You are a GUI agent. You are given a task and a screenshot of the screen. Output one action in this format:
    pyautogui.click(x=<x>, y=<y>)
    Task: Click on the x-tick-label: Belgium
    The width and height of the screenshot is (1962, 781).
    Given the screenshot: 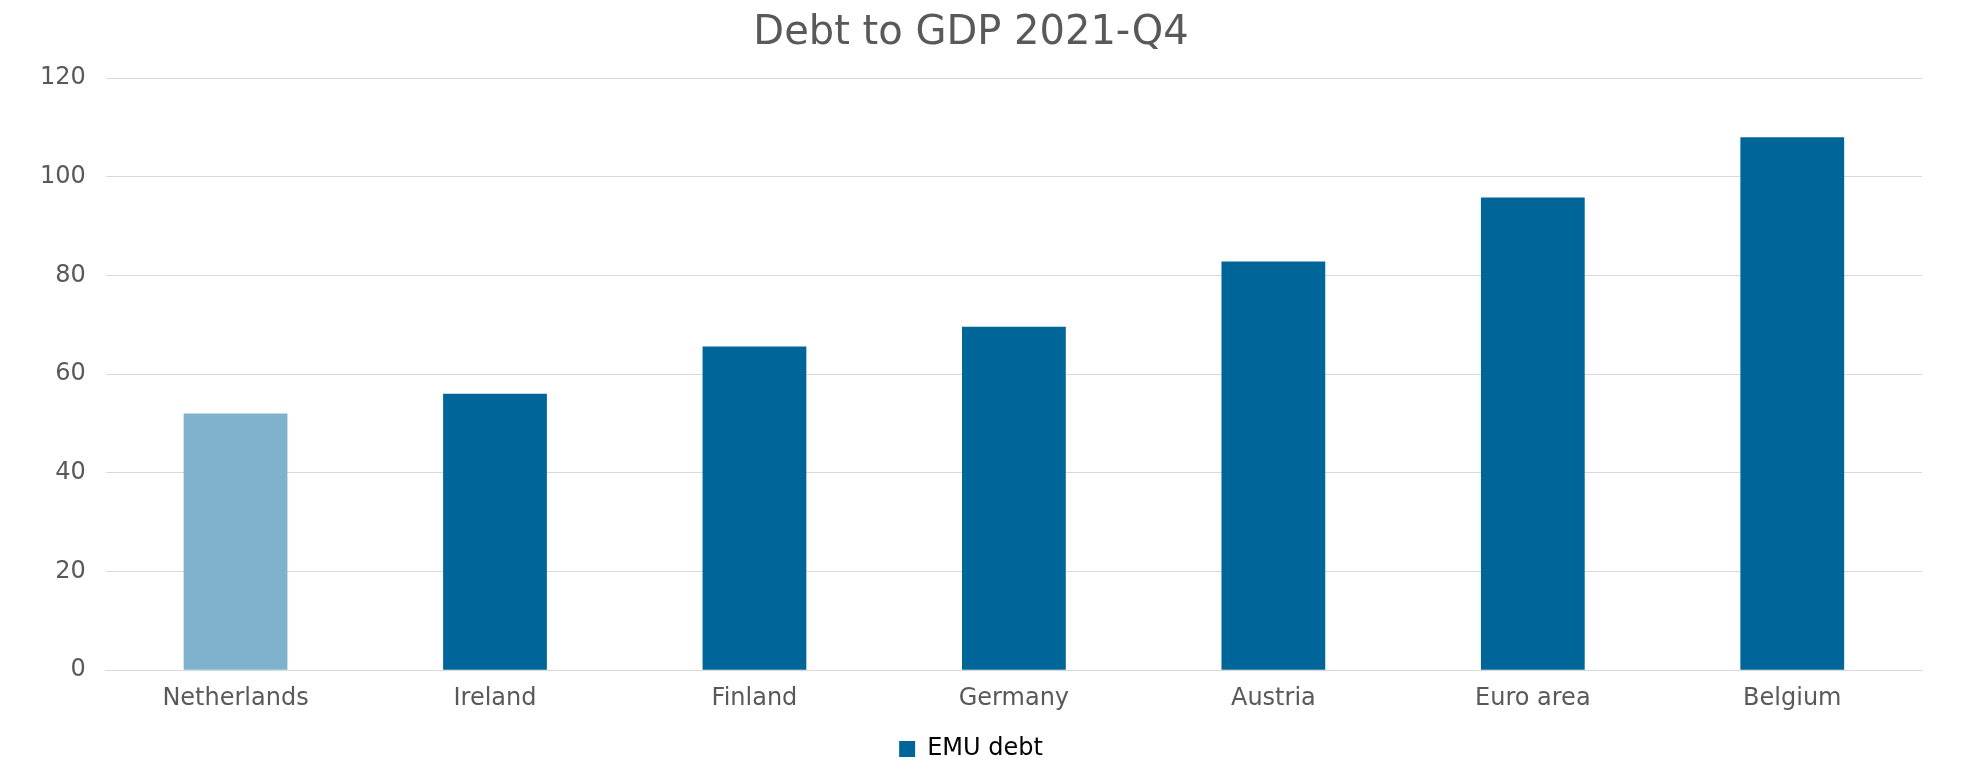 What is the action you would take?
    pyautogui.click(x=1792, y=696)
    